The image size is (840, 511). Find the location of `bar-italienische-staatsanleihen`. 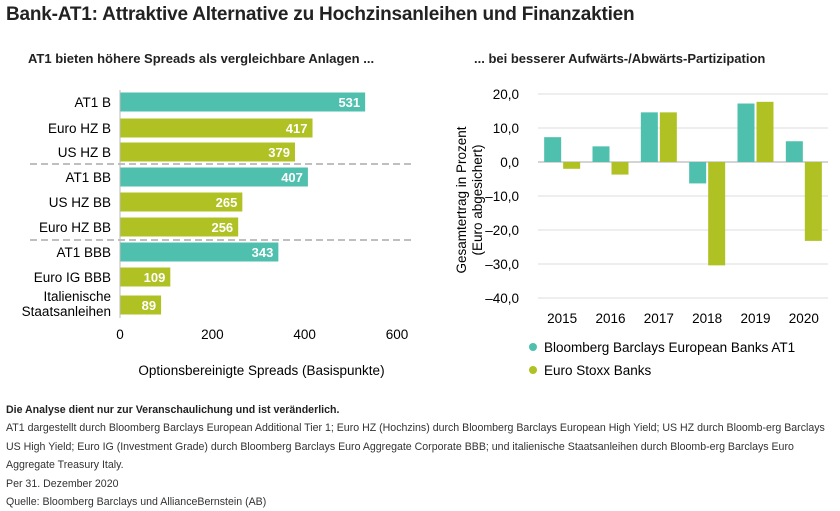

bar-italienische-staatsanleihen is located at coordinates (141, 305).